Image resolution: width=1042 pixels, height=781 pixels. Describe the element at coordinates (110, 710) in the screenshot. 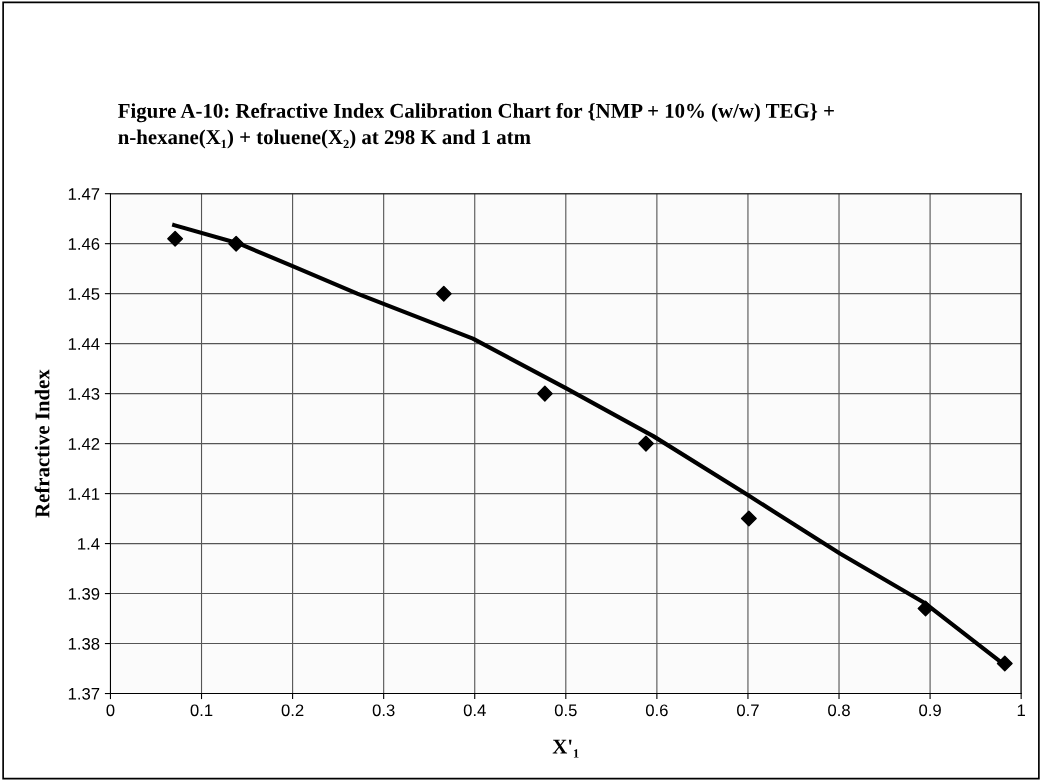

I see `x-tick-label: 0` at that location.